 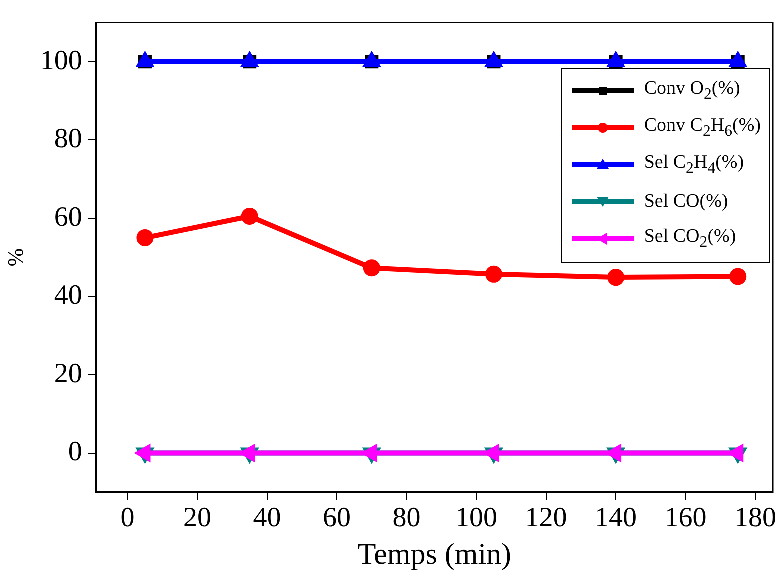 What do you see at coordinates (61, 60) in the screenshot?
I see `y-tick-label: 100` at bounding box center [61, 60].